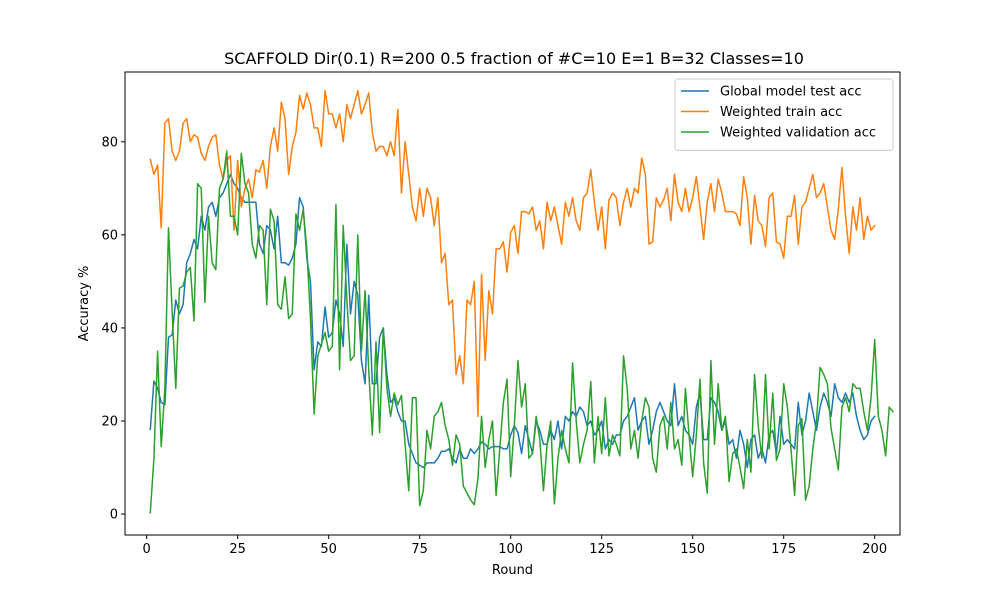 The image size is (1000, 604). What do you see at coordinates (781, 112) in the screenshot?
I see `legend-label: Weighted train acc` at bounding box center [781, 112].